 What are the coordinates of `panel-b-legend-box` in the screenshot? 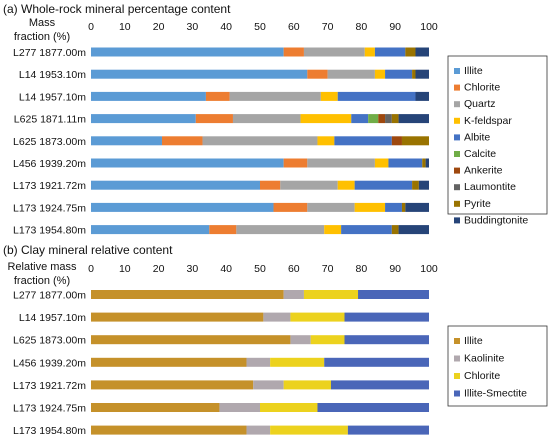 It's located at (497, 366).